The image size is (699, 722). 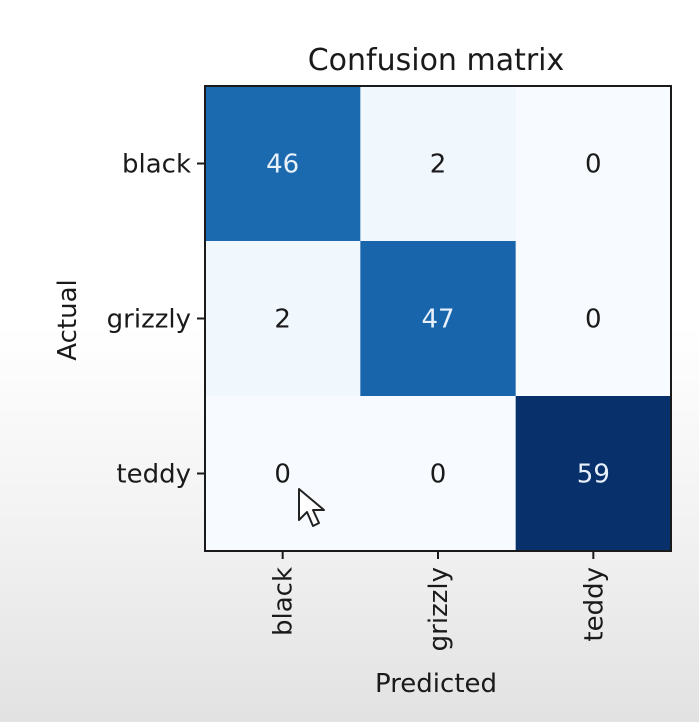 I want to click on mouse-cursor-icon, so click(x=311, y=507).